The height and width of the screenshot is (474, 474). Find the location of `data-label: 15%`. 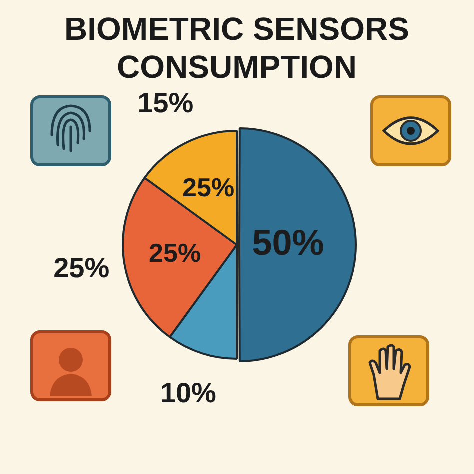

data-label: 15% is located at coordinates (166, 103).